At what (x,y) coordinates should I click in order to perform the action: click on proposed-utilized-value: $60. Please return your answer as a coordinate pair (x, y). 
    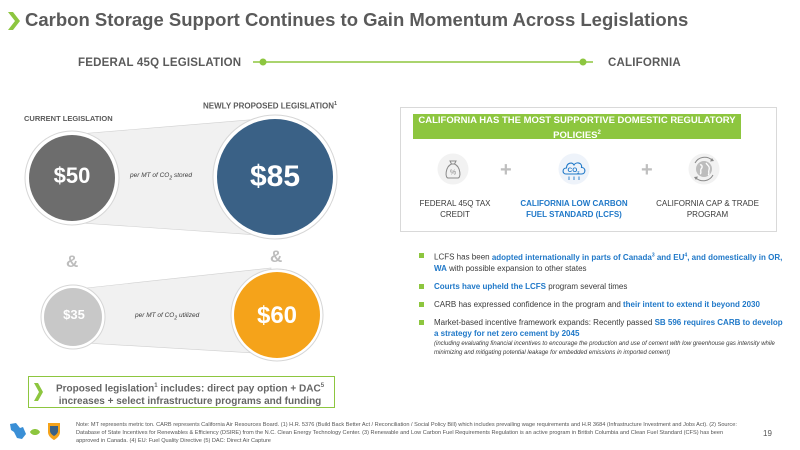
    Looking at the image, I should click on (277, 315).